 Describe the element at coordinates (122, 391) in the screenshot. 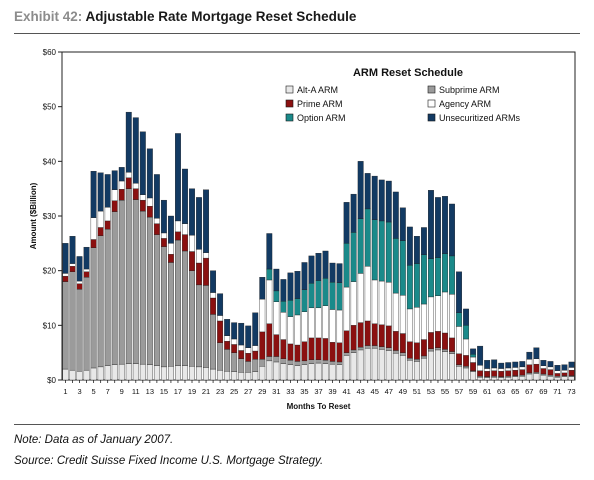

I see `x-tick-label: 9` at that location.